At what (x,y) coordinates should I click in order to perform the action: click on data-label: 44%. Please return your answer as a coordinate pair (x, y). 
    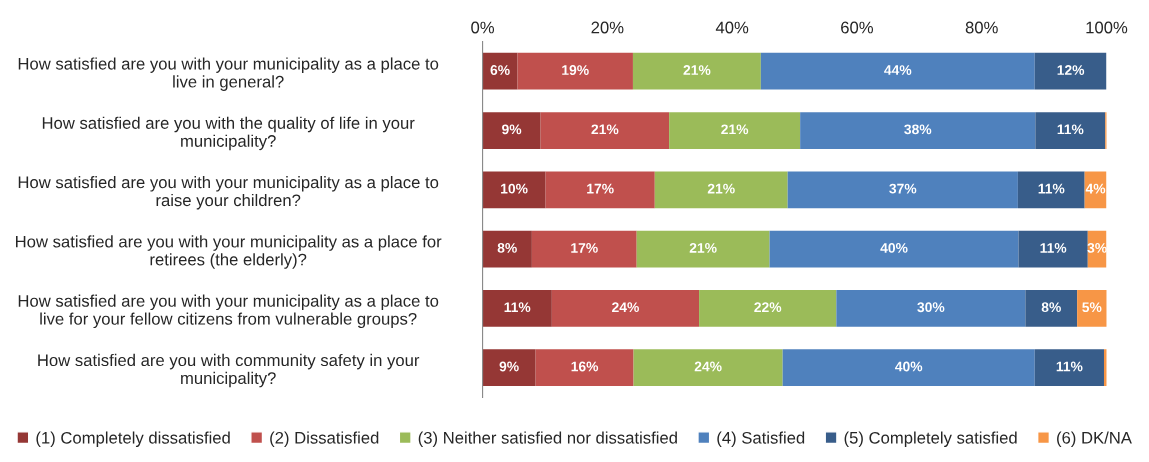
    Looking at the image, I should click on (898, 70).